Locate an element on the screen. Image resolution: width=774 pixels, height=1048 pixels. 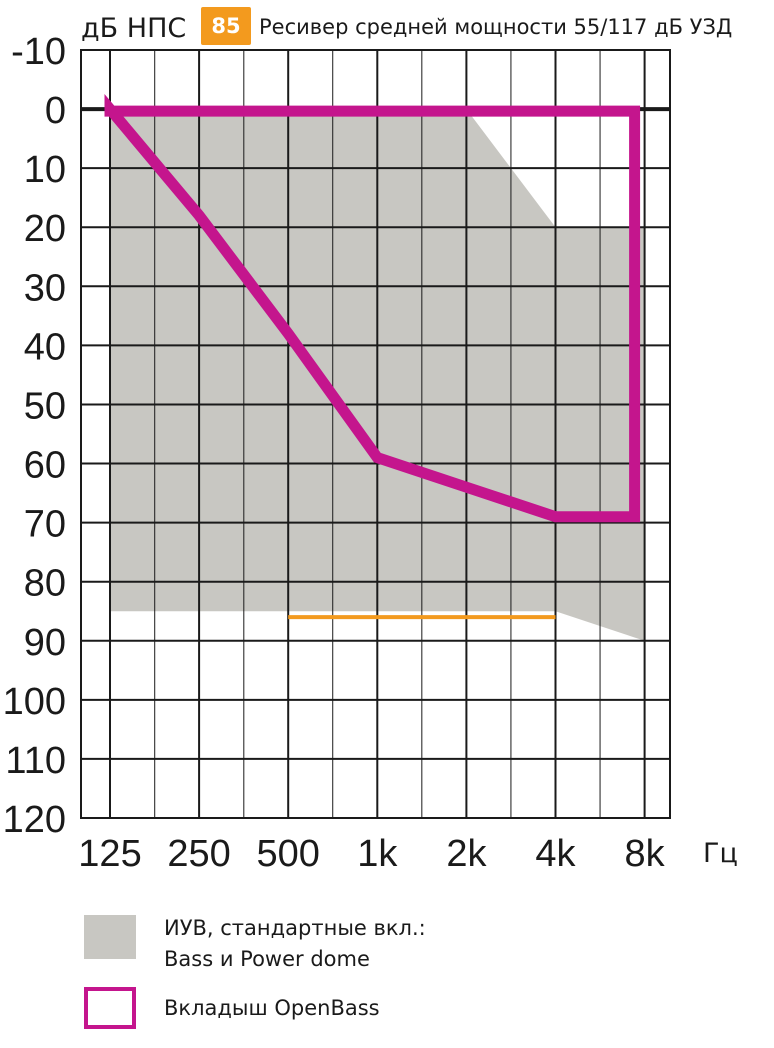
y-tick-label: 90 is located at coordinates (45, 643).